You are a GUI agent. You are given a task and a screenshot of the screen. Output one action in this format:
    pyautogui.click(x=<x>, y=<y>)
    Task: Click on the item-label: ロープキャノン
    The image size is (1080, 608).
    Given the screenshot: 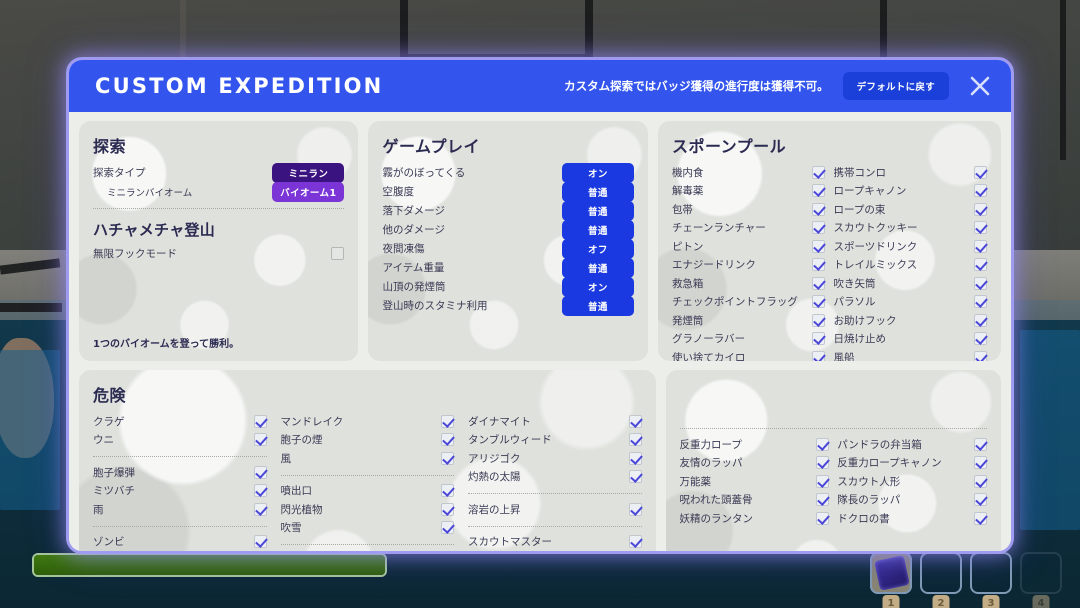 What is the action you would take?
    pyautogui.click(x=870, y=191)
    